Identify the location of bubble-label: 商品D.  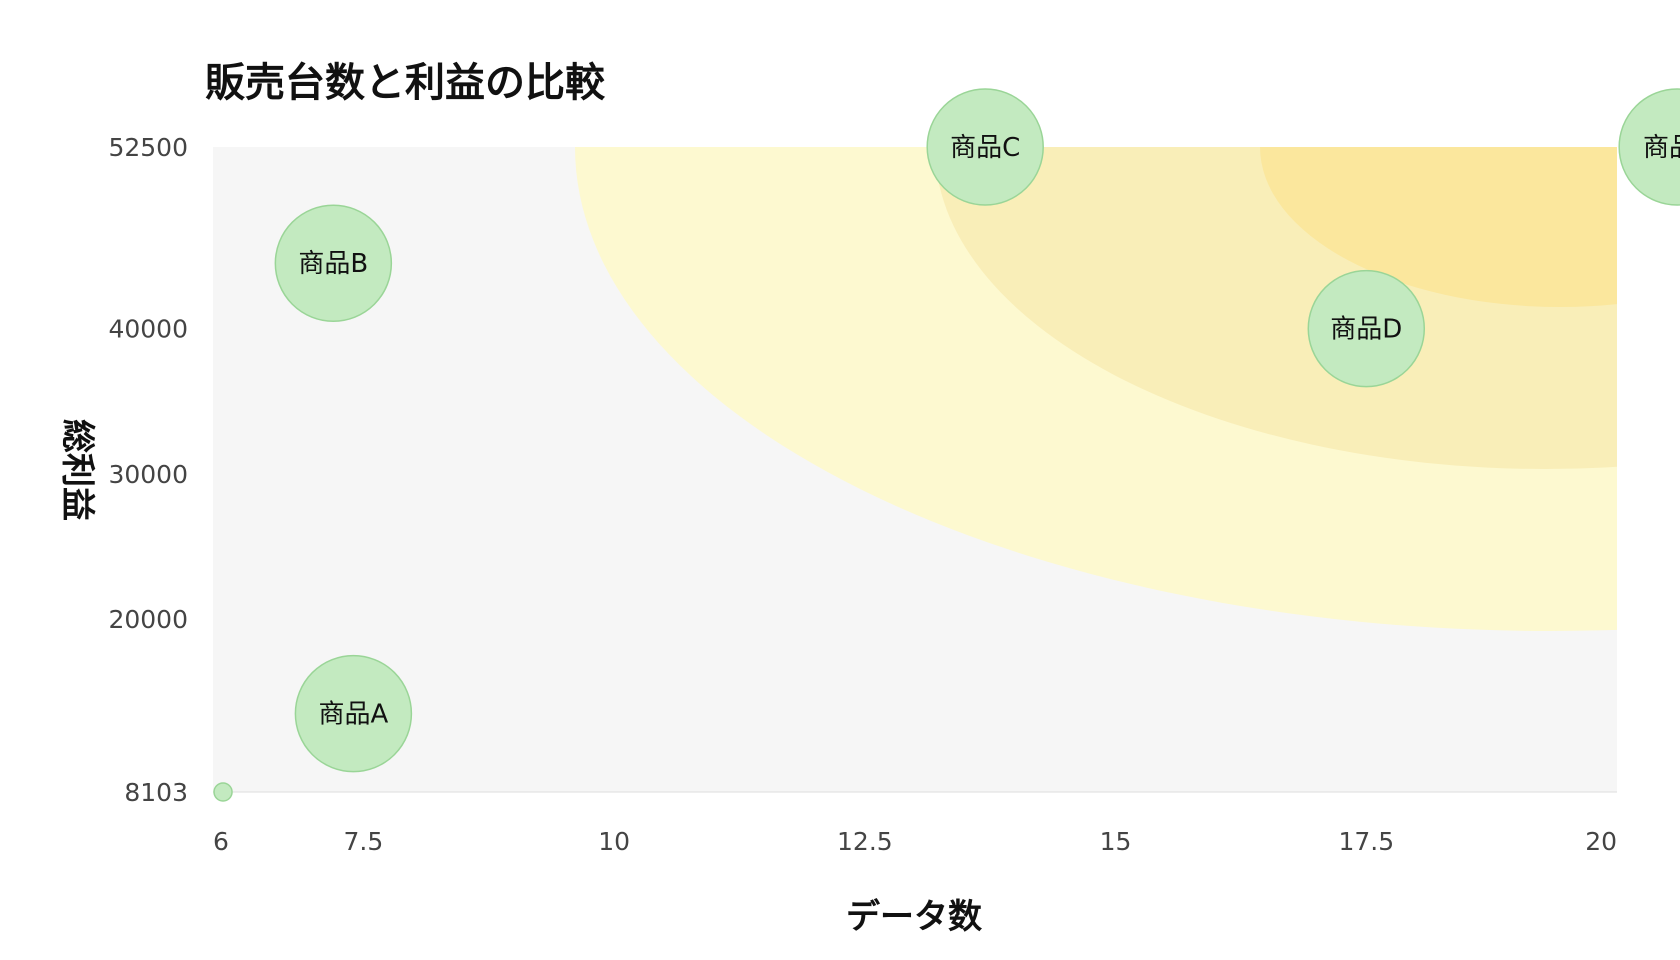
(1366, 330).